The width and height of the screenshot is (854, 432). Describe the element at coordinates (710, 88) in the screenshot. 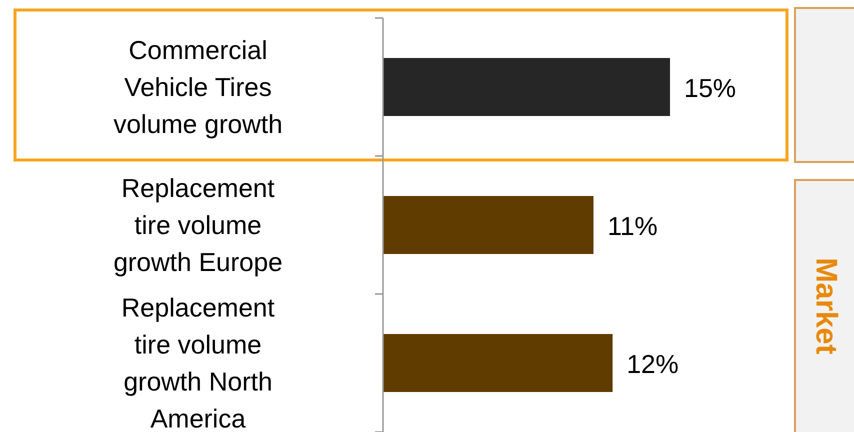

I see `data-label: 15%` at that location.